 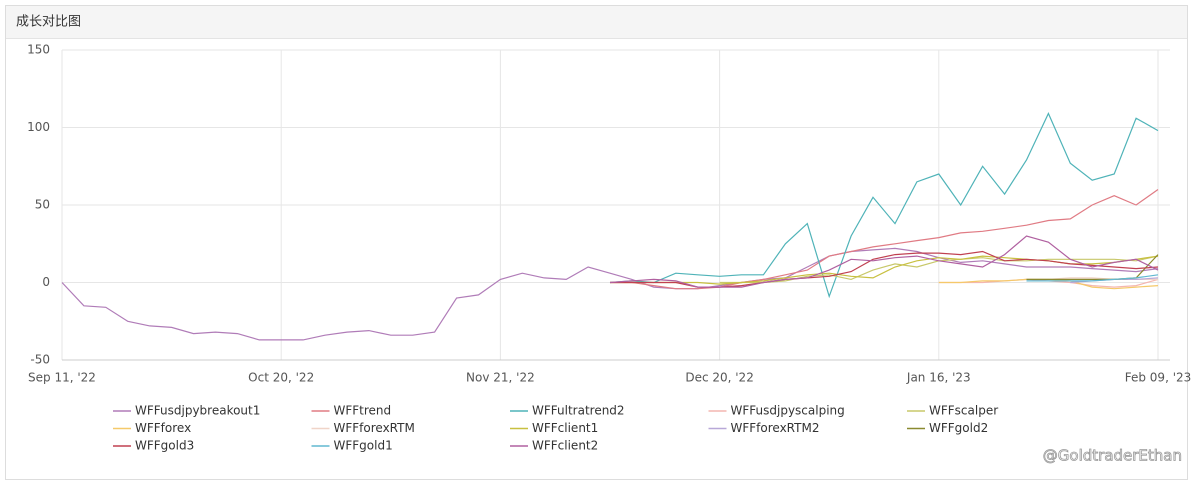 I want to click on legend-label: WFFusdjpyscalping, so click(x=788, y=411).